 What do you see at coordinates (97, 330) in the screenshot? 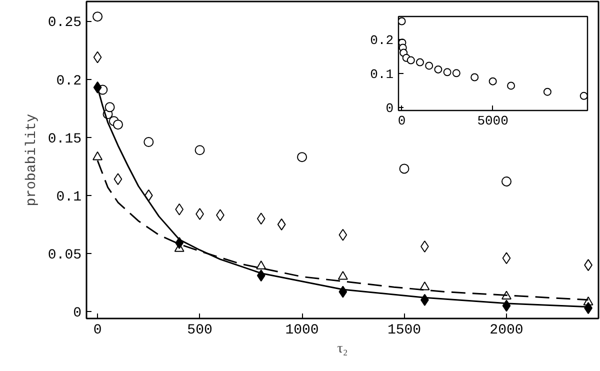
I see `x-tick-label: 0` at bounding box center [97, 330].